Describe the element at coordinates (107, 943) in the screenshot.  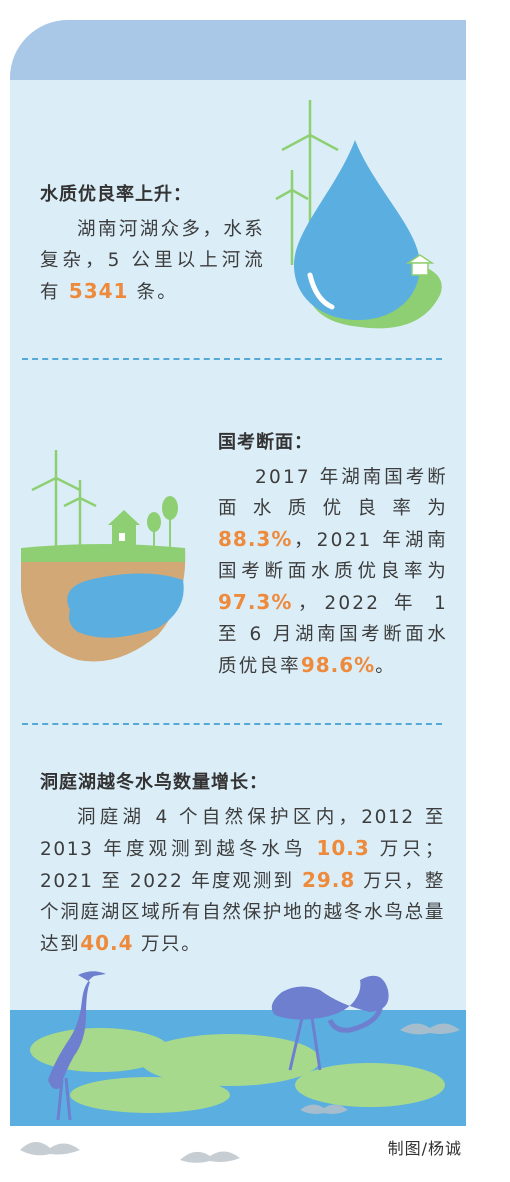
I see `birds-total-value: 40.4` at that location.